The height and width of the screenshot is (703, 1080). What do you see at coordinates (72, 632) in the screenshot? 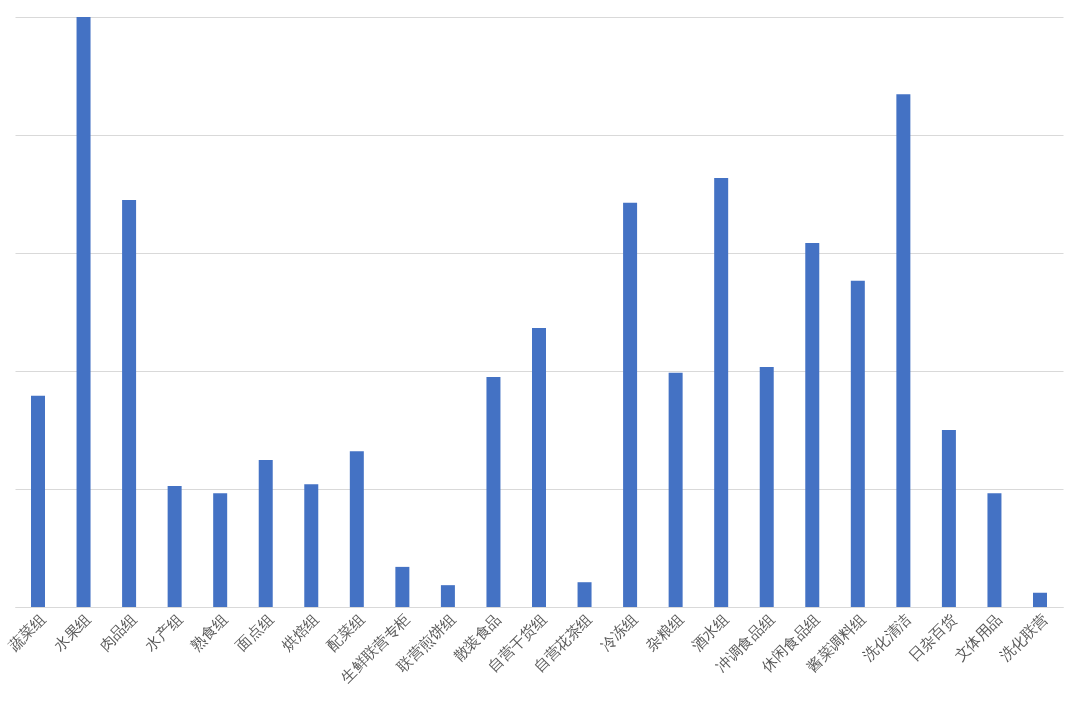
I see `x-tick-label: 水果组` at bounding box center [72, 632].